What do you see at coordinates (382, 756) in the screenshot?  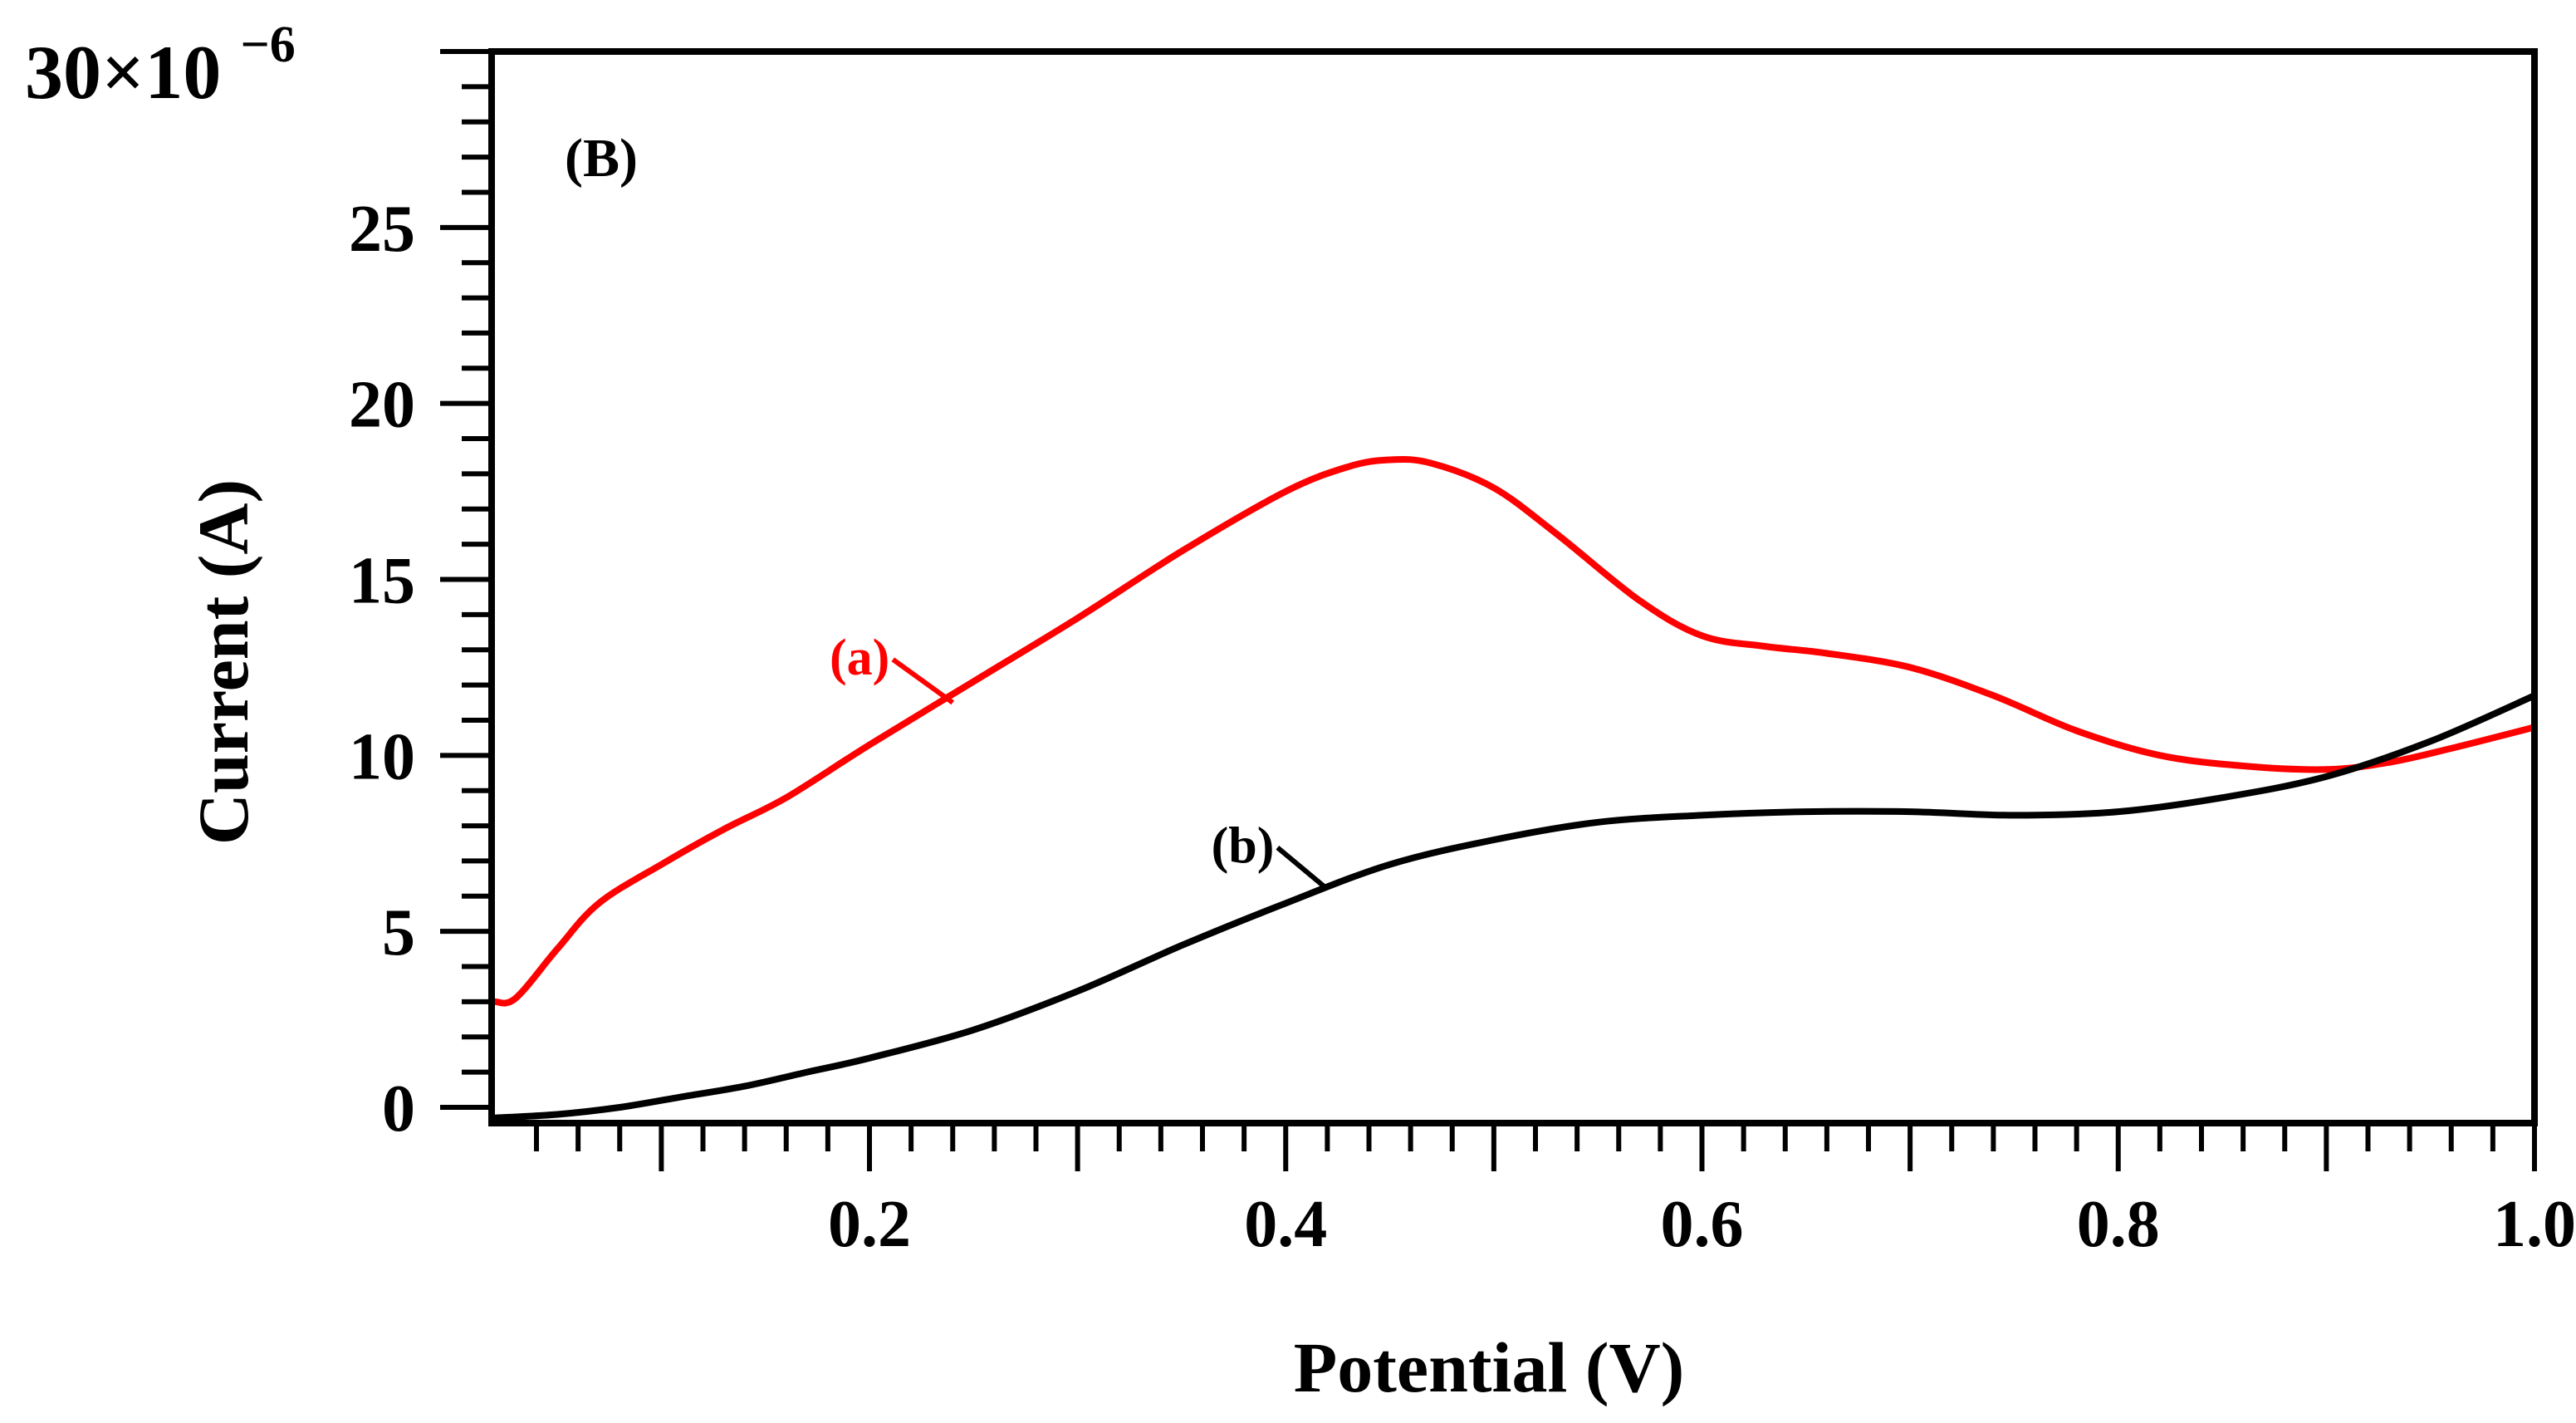 I see `y-tick-label: 10` at bounding box center [382, 756].